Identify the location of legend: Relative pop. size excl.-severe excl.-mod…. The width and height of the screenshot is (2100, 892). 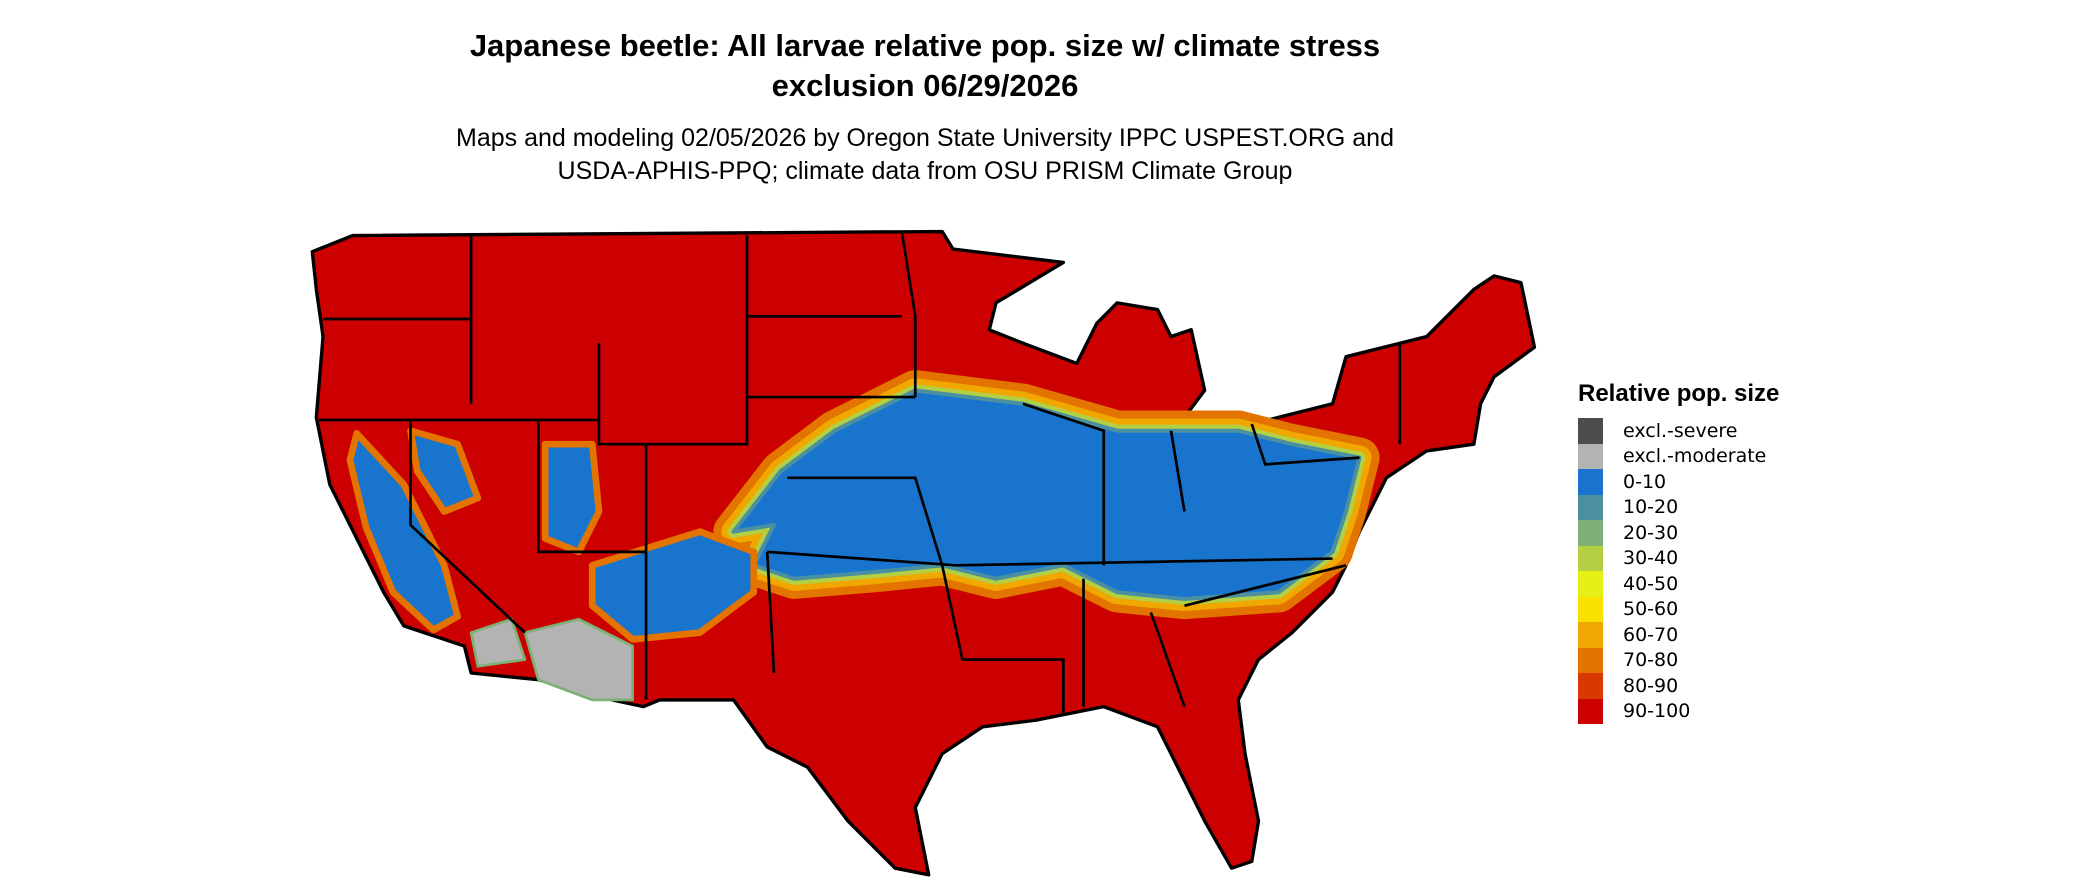
(1678, 552).